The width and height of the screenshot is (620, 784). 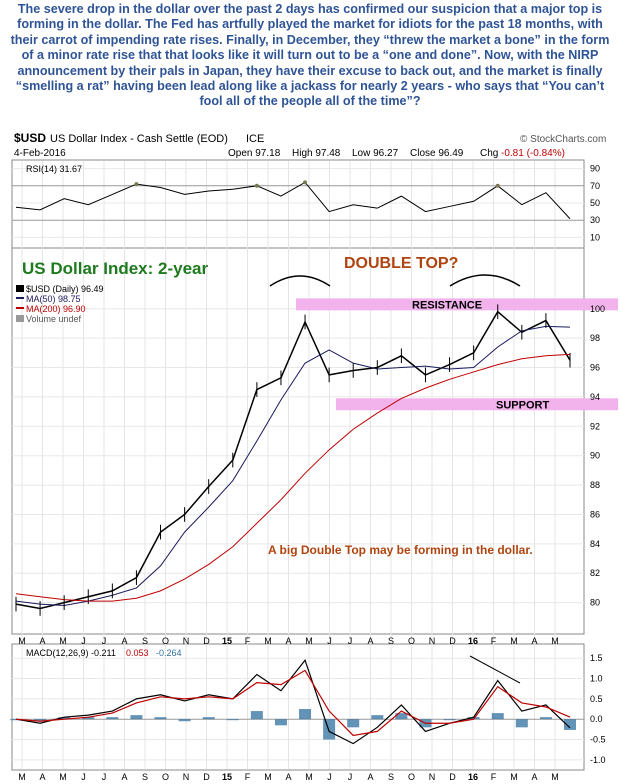 What do you see at coordinates (595, 203) in the screenshot?
I see `rsi-tick-label: 50` at bounding box center [595, 203].